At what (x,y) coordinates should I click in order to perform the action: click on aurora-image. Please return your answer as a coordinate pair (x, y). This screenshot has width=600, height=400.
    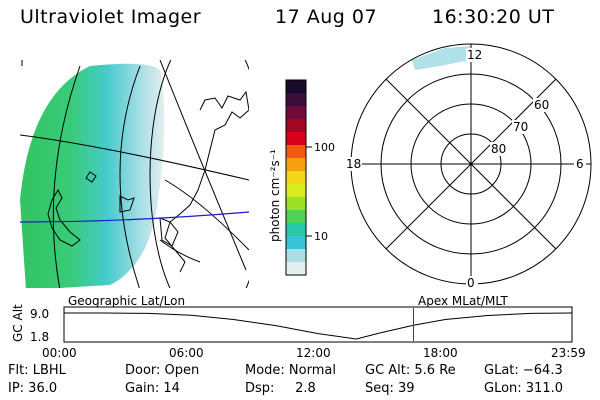
    Looking at the image, I should click on (92, 175).